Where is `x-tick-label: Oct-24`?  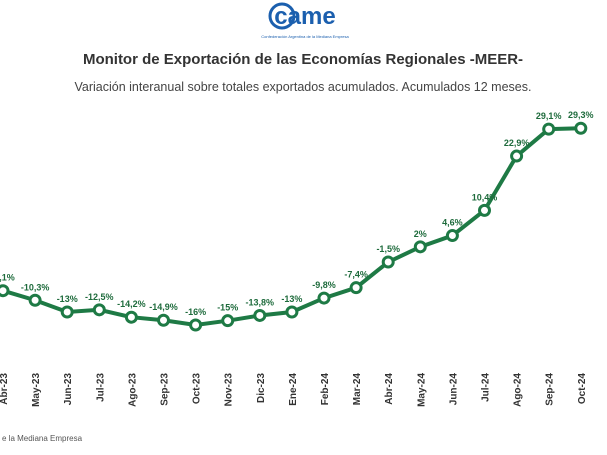
x-tick-label: Oct-24 is located at coordinates (582, 389).